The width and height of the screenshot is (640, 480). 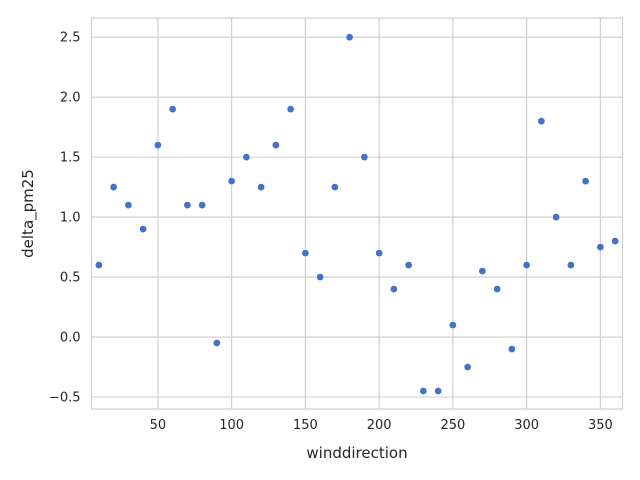 I want to click on x-tick-labels: 50 100 150 200 250 300 350, so click(x=381, y=425).